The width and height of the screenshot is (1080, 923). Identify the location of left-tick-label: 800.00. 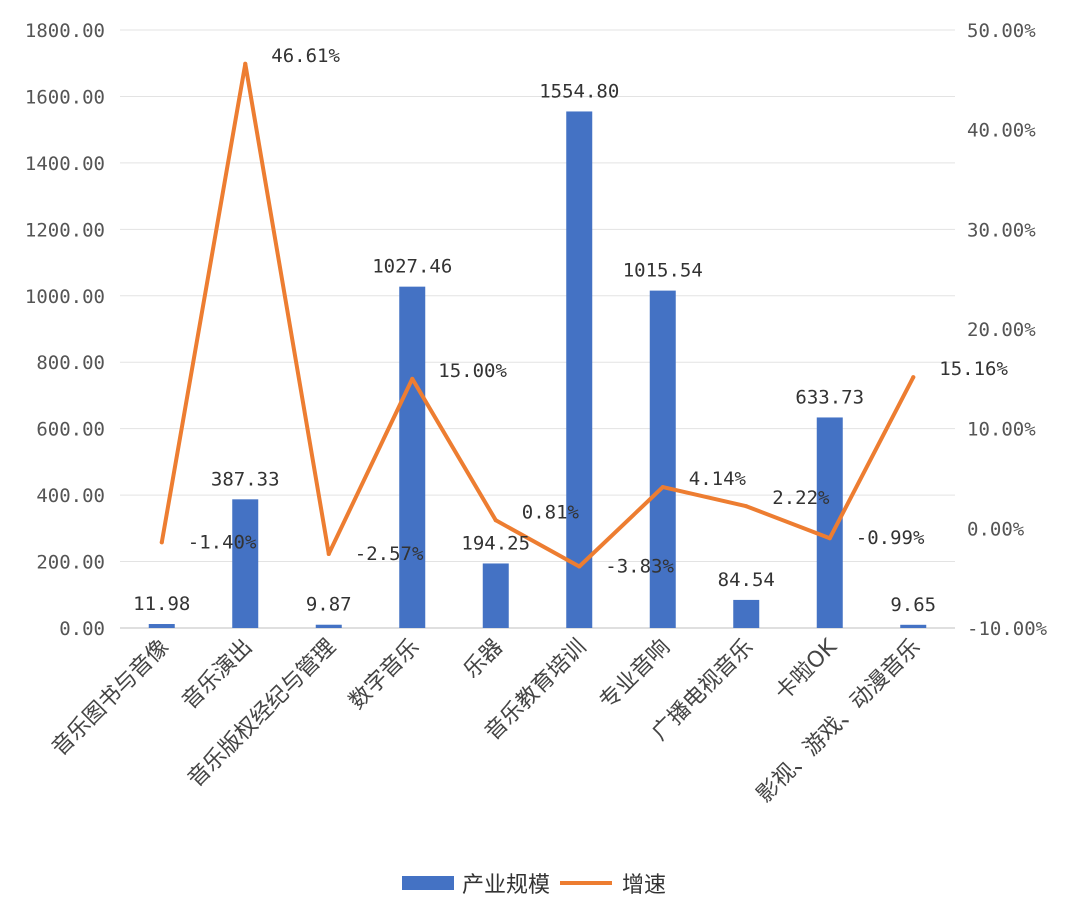
(70, 363).